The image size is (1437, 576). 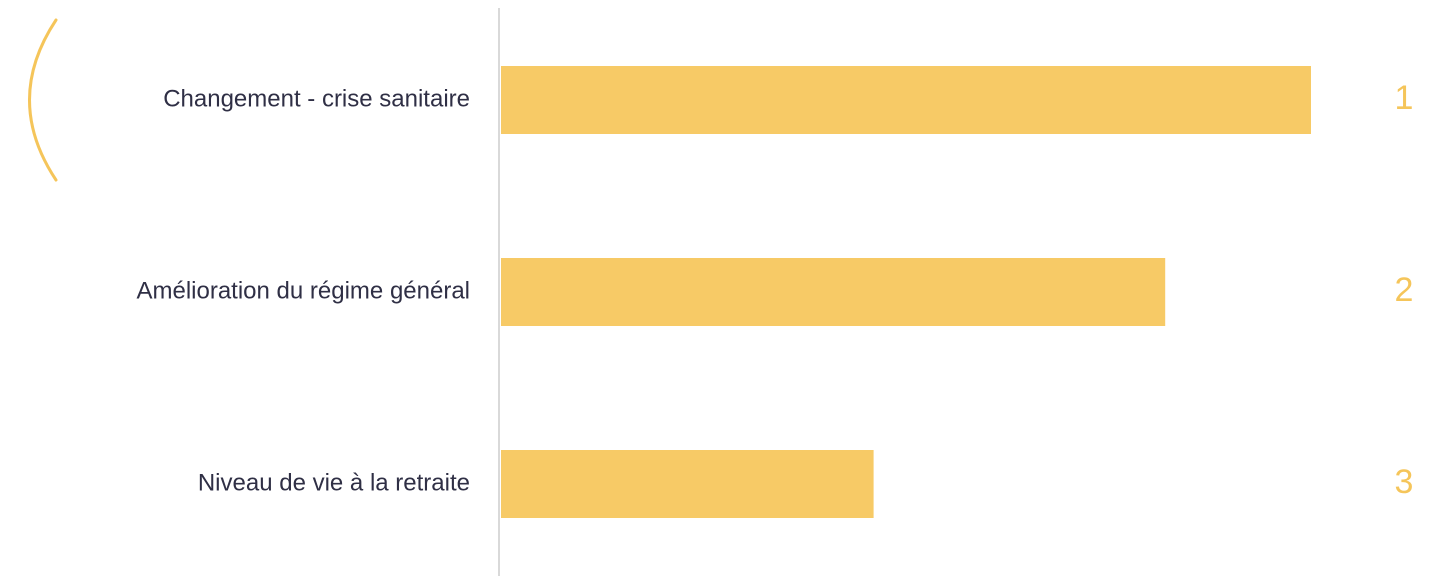 What do you see at coordinates (316, 98) in the screenshot?
I see `category-label: Changement - crise sanitaire` at bounding box center [316, 98].